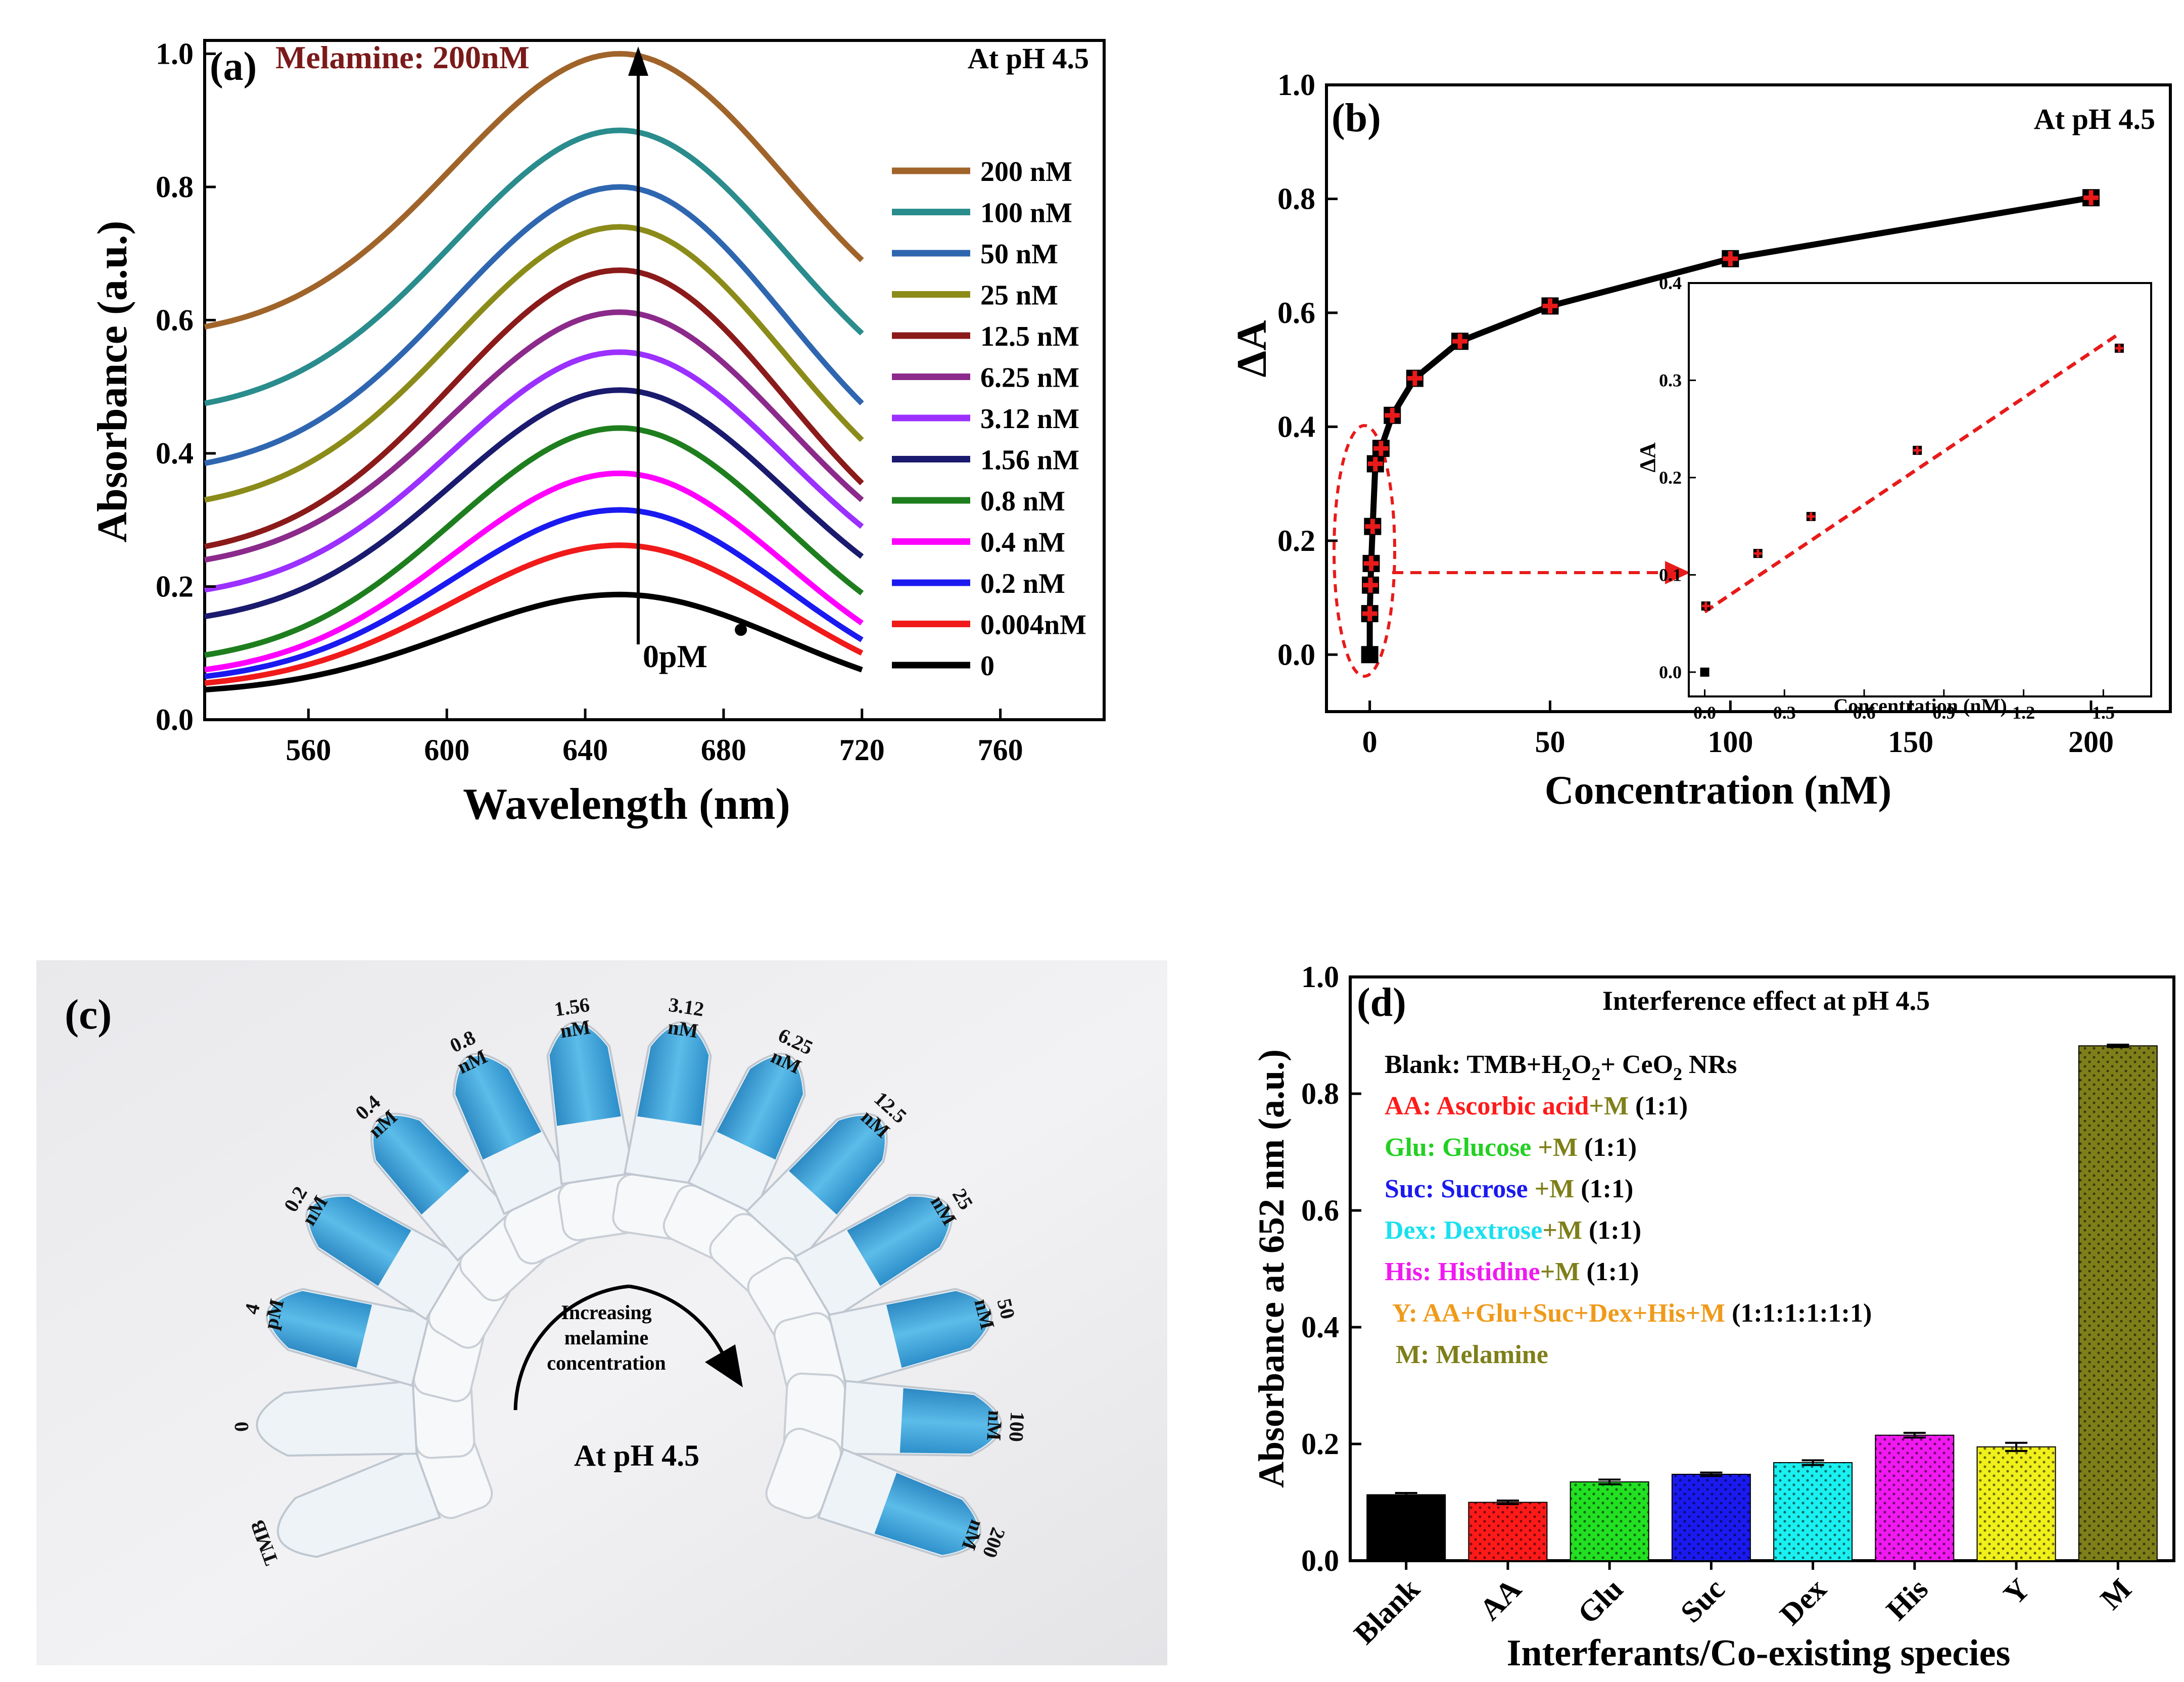 The image size is (2184, 1682). Describe the element at coordinates (1513, 1230) in the screenshot. I see `legend-item-d: Dex: Dextrose+M (1:1)` at that location.